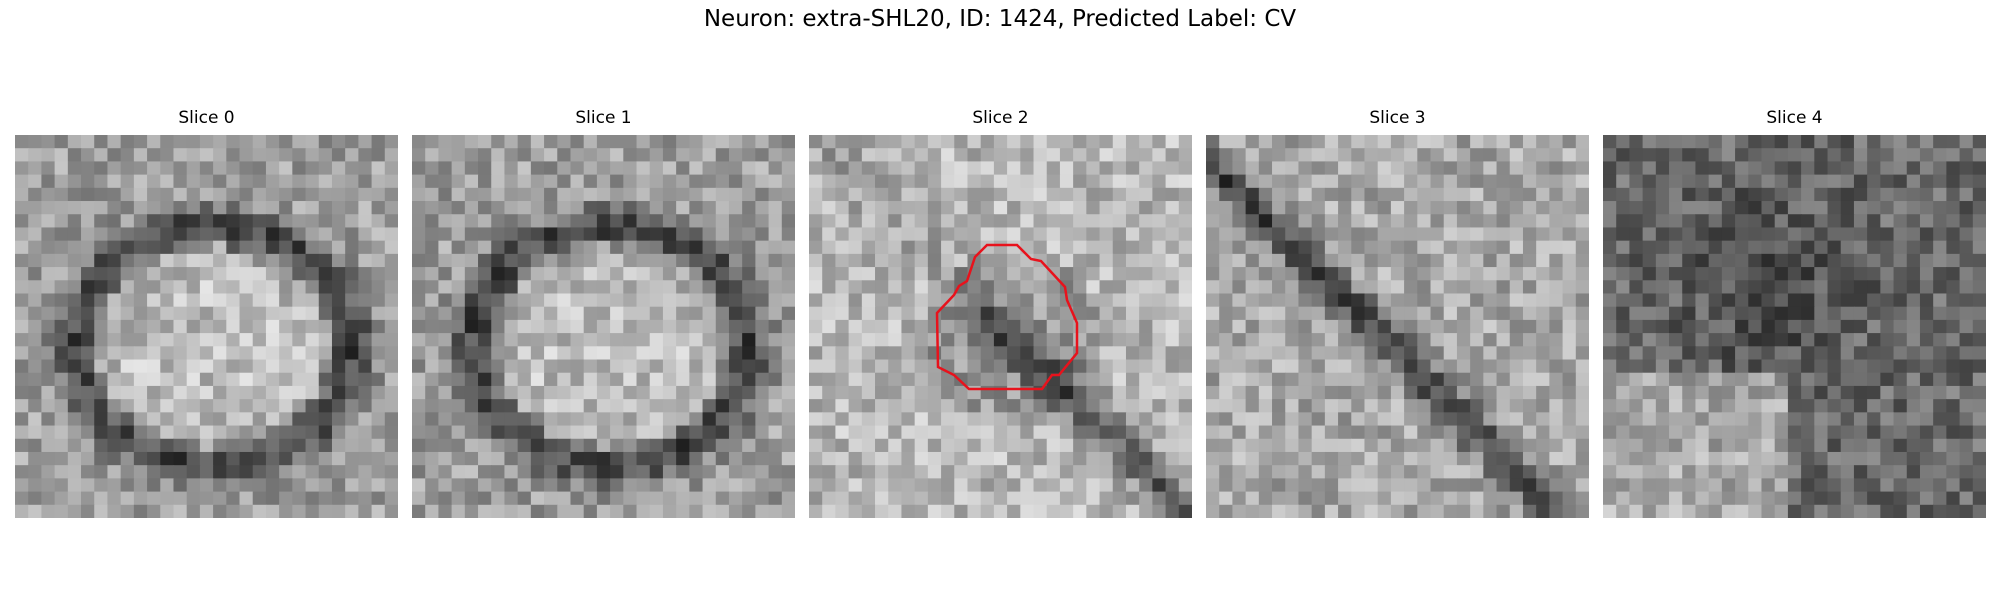 Image resolution: width=2000 pixels, height=600 pixels. Describe the element at coordinates (1794, 118) in the screenshot. I see `slice-title-4: Slice 4` at that location.